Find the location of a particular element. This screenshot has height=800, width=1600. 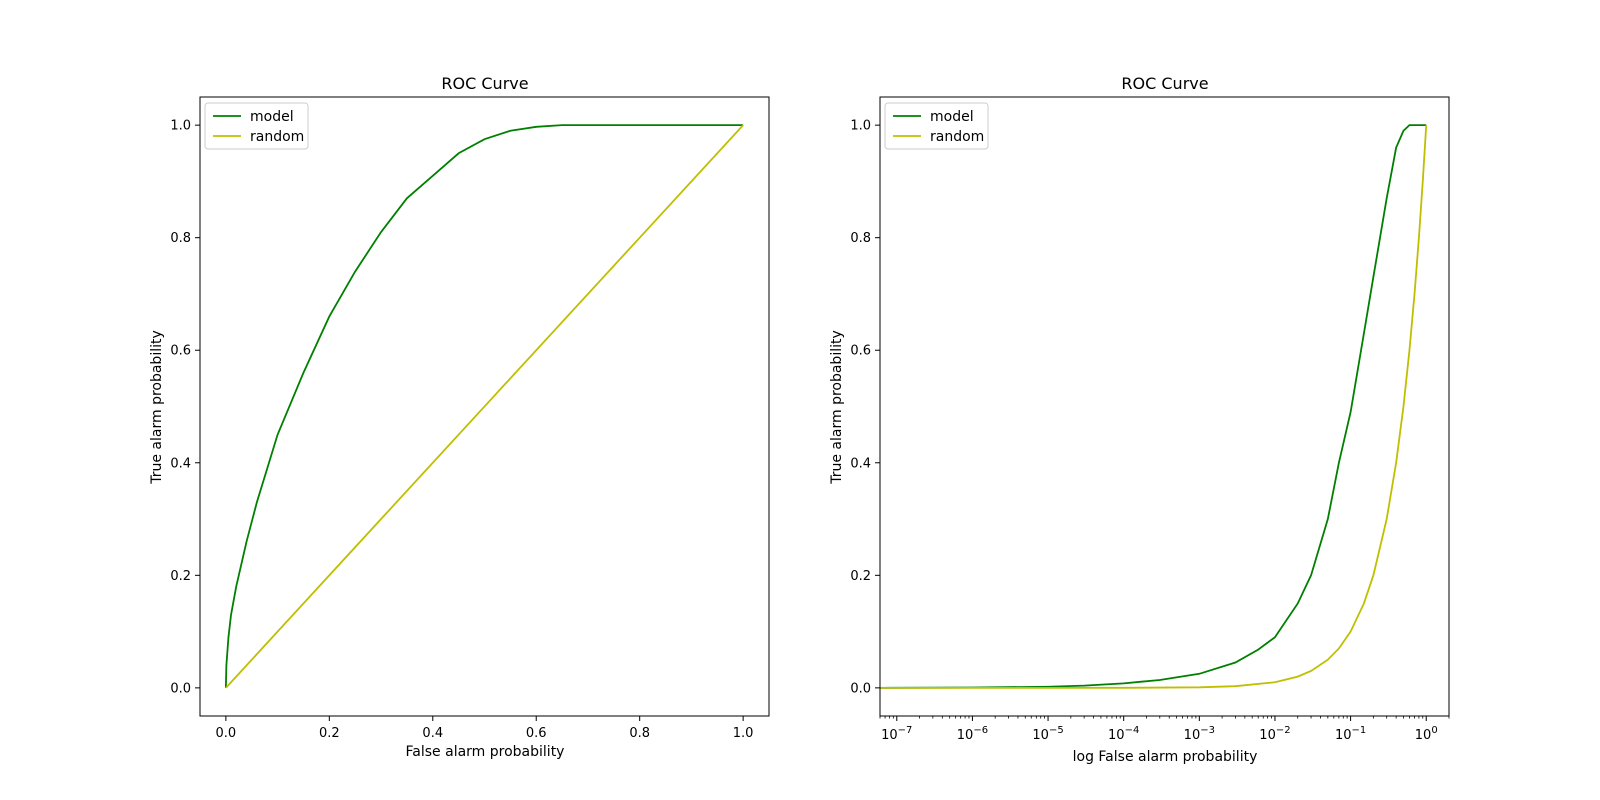

x-tick-label: 10⁻⁶ is located at coordinates (972, 734).